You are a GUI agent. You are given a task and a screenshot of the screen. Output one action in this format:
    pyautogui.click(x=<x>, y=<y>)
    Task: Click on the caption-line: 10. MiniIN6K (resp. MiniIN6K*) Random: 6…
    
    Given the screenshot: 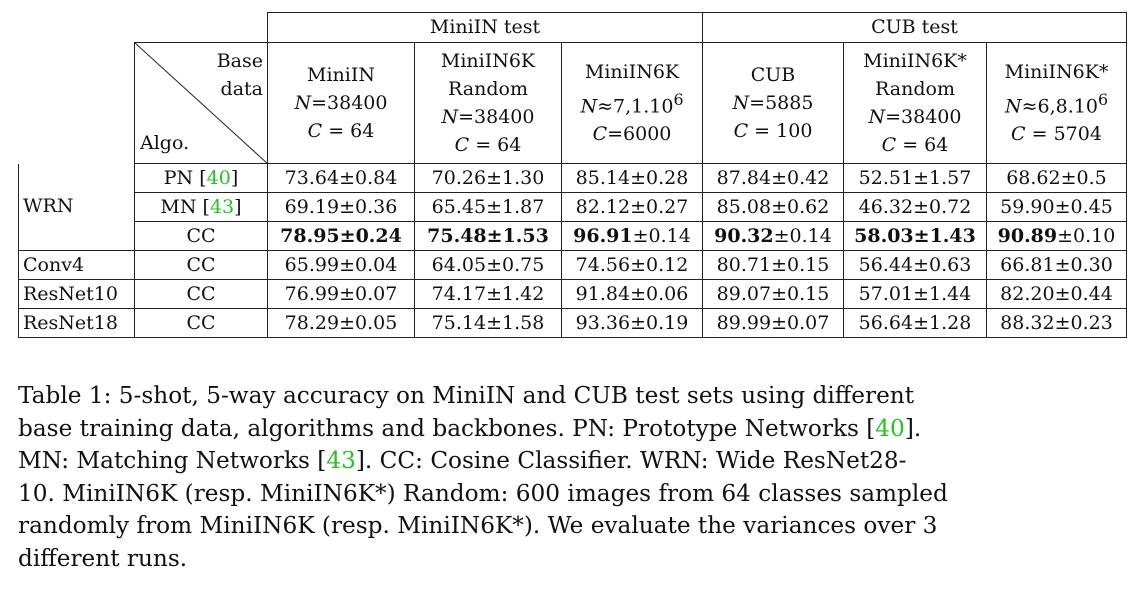 What is the action you would take?
    pyautogui.click(x=483, y=493)
    